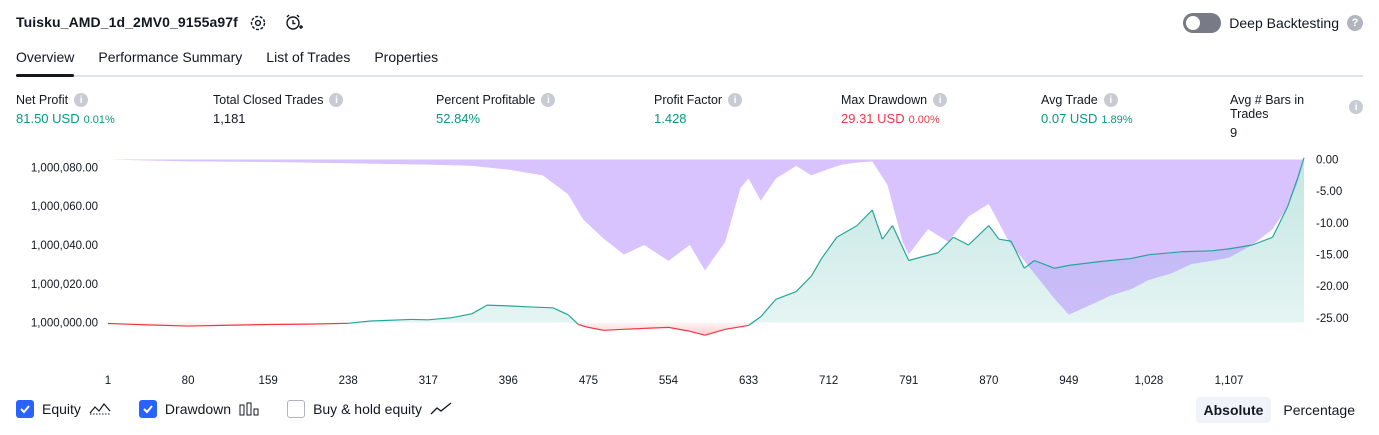 This screenshot has height=435, width=1379. Describe the element at coordinates (45, 61) in the screenshot. I see `tab-overview: Overview` at that location.